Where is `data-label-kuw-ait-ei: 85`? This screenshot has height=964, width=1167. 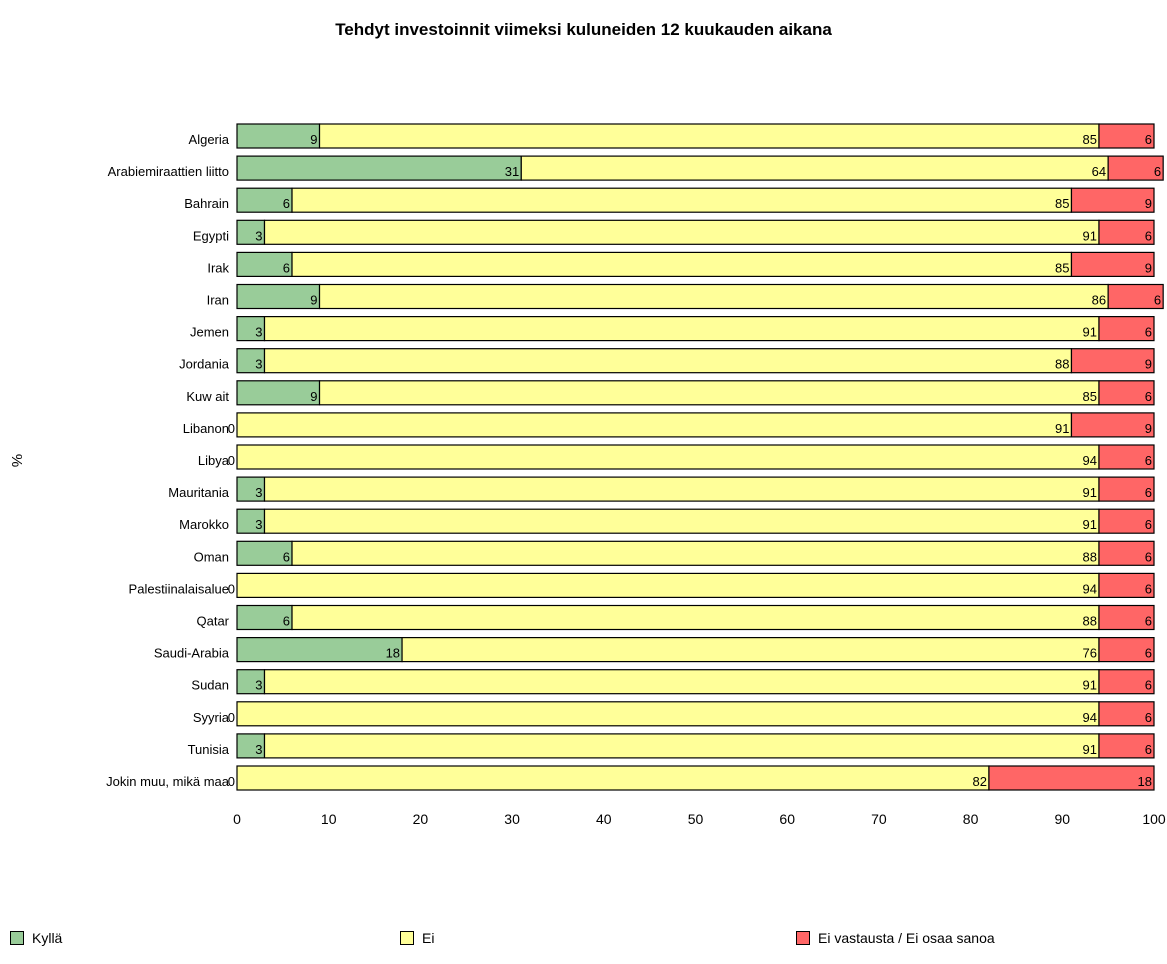 data-label-kuw-ait-ei: 85 is located at coordinates (1090, 396).